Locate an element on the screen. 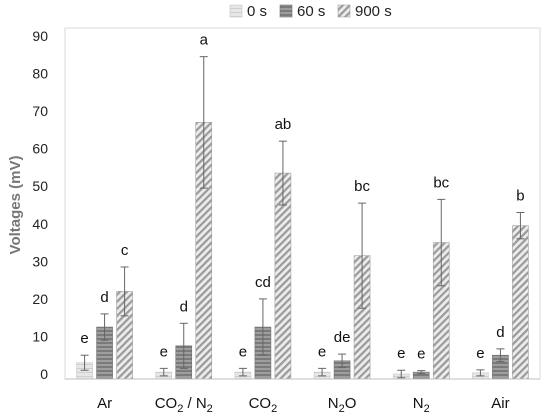 Image resolution: width=550 pixels, height=417 pixels. x-tick-label: CO2 / N2 is located at coordinates (184, 405).